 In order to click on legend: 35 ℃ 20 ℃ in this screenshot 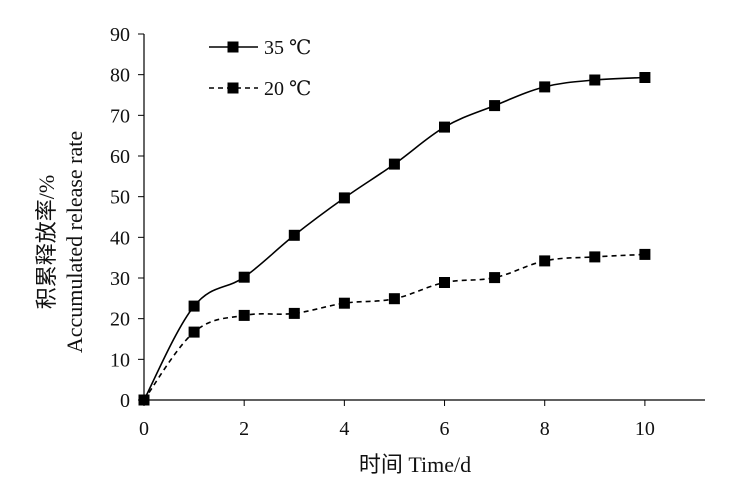, I will do `click(260, 68)`.